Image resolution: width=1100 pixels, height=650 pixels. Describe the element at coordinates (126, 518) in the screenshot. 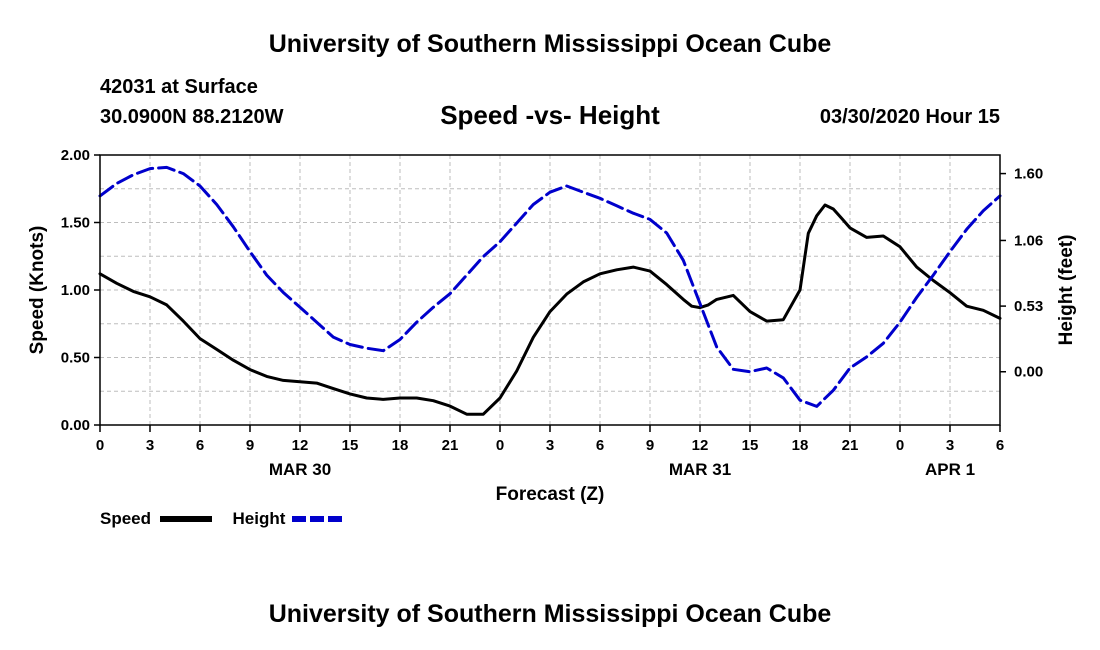

I see `legend-speed-label: Speed` at that location.